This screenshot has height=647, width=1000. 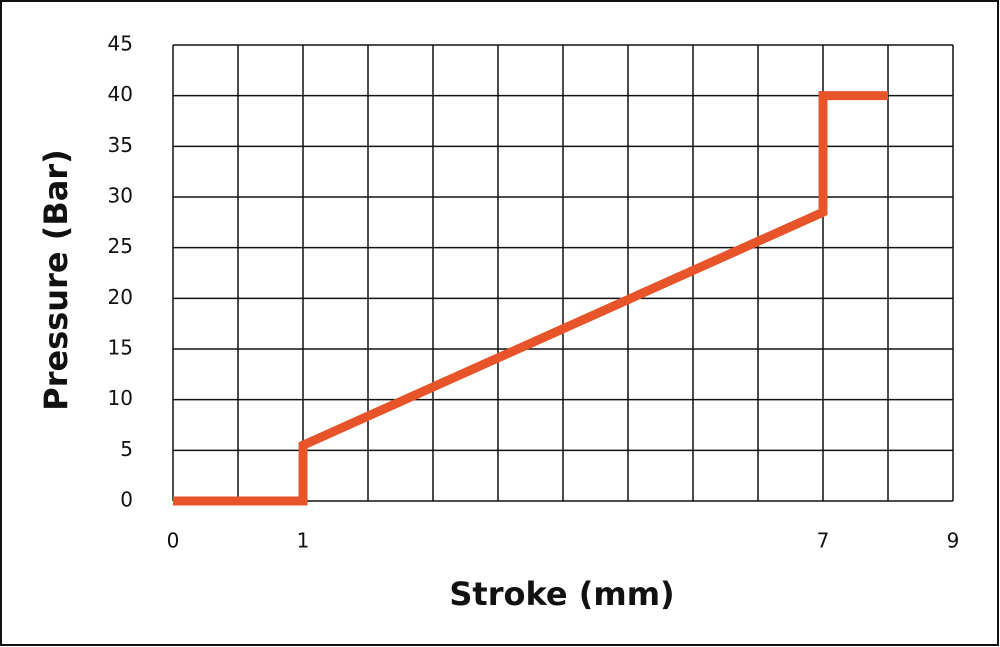 I want to click on y-tick-label: 45, so click(x=120, y=44).